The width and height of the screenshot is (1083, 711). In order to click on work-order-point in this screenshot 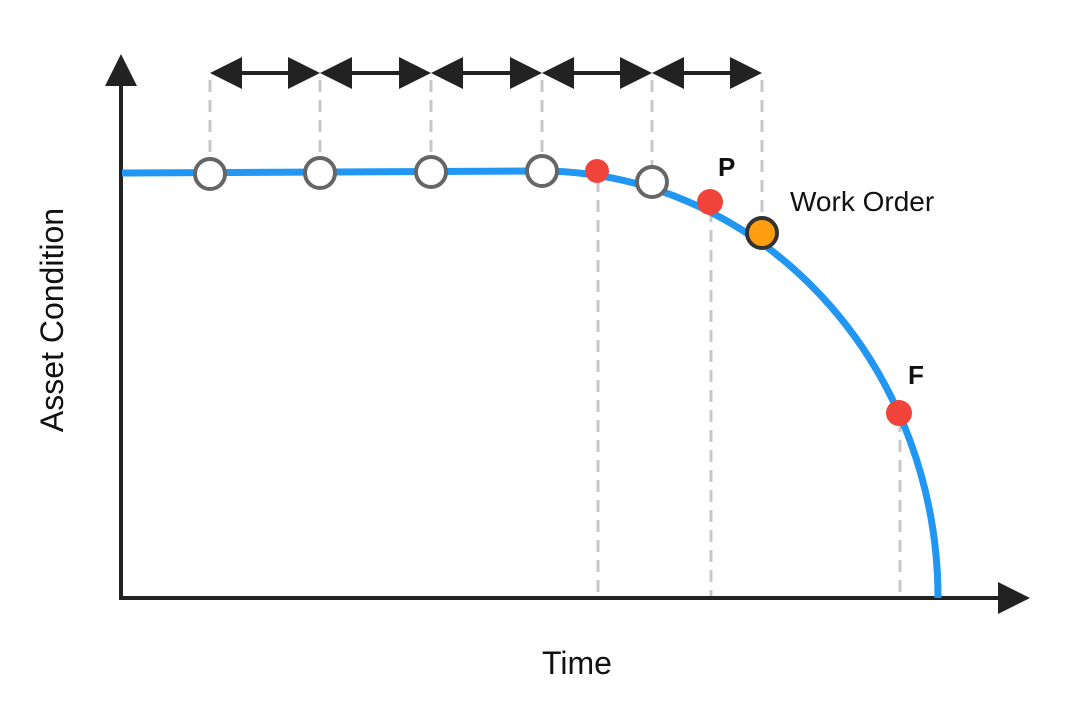, I will do `click(762, 233)`.